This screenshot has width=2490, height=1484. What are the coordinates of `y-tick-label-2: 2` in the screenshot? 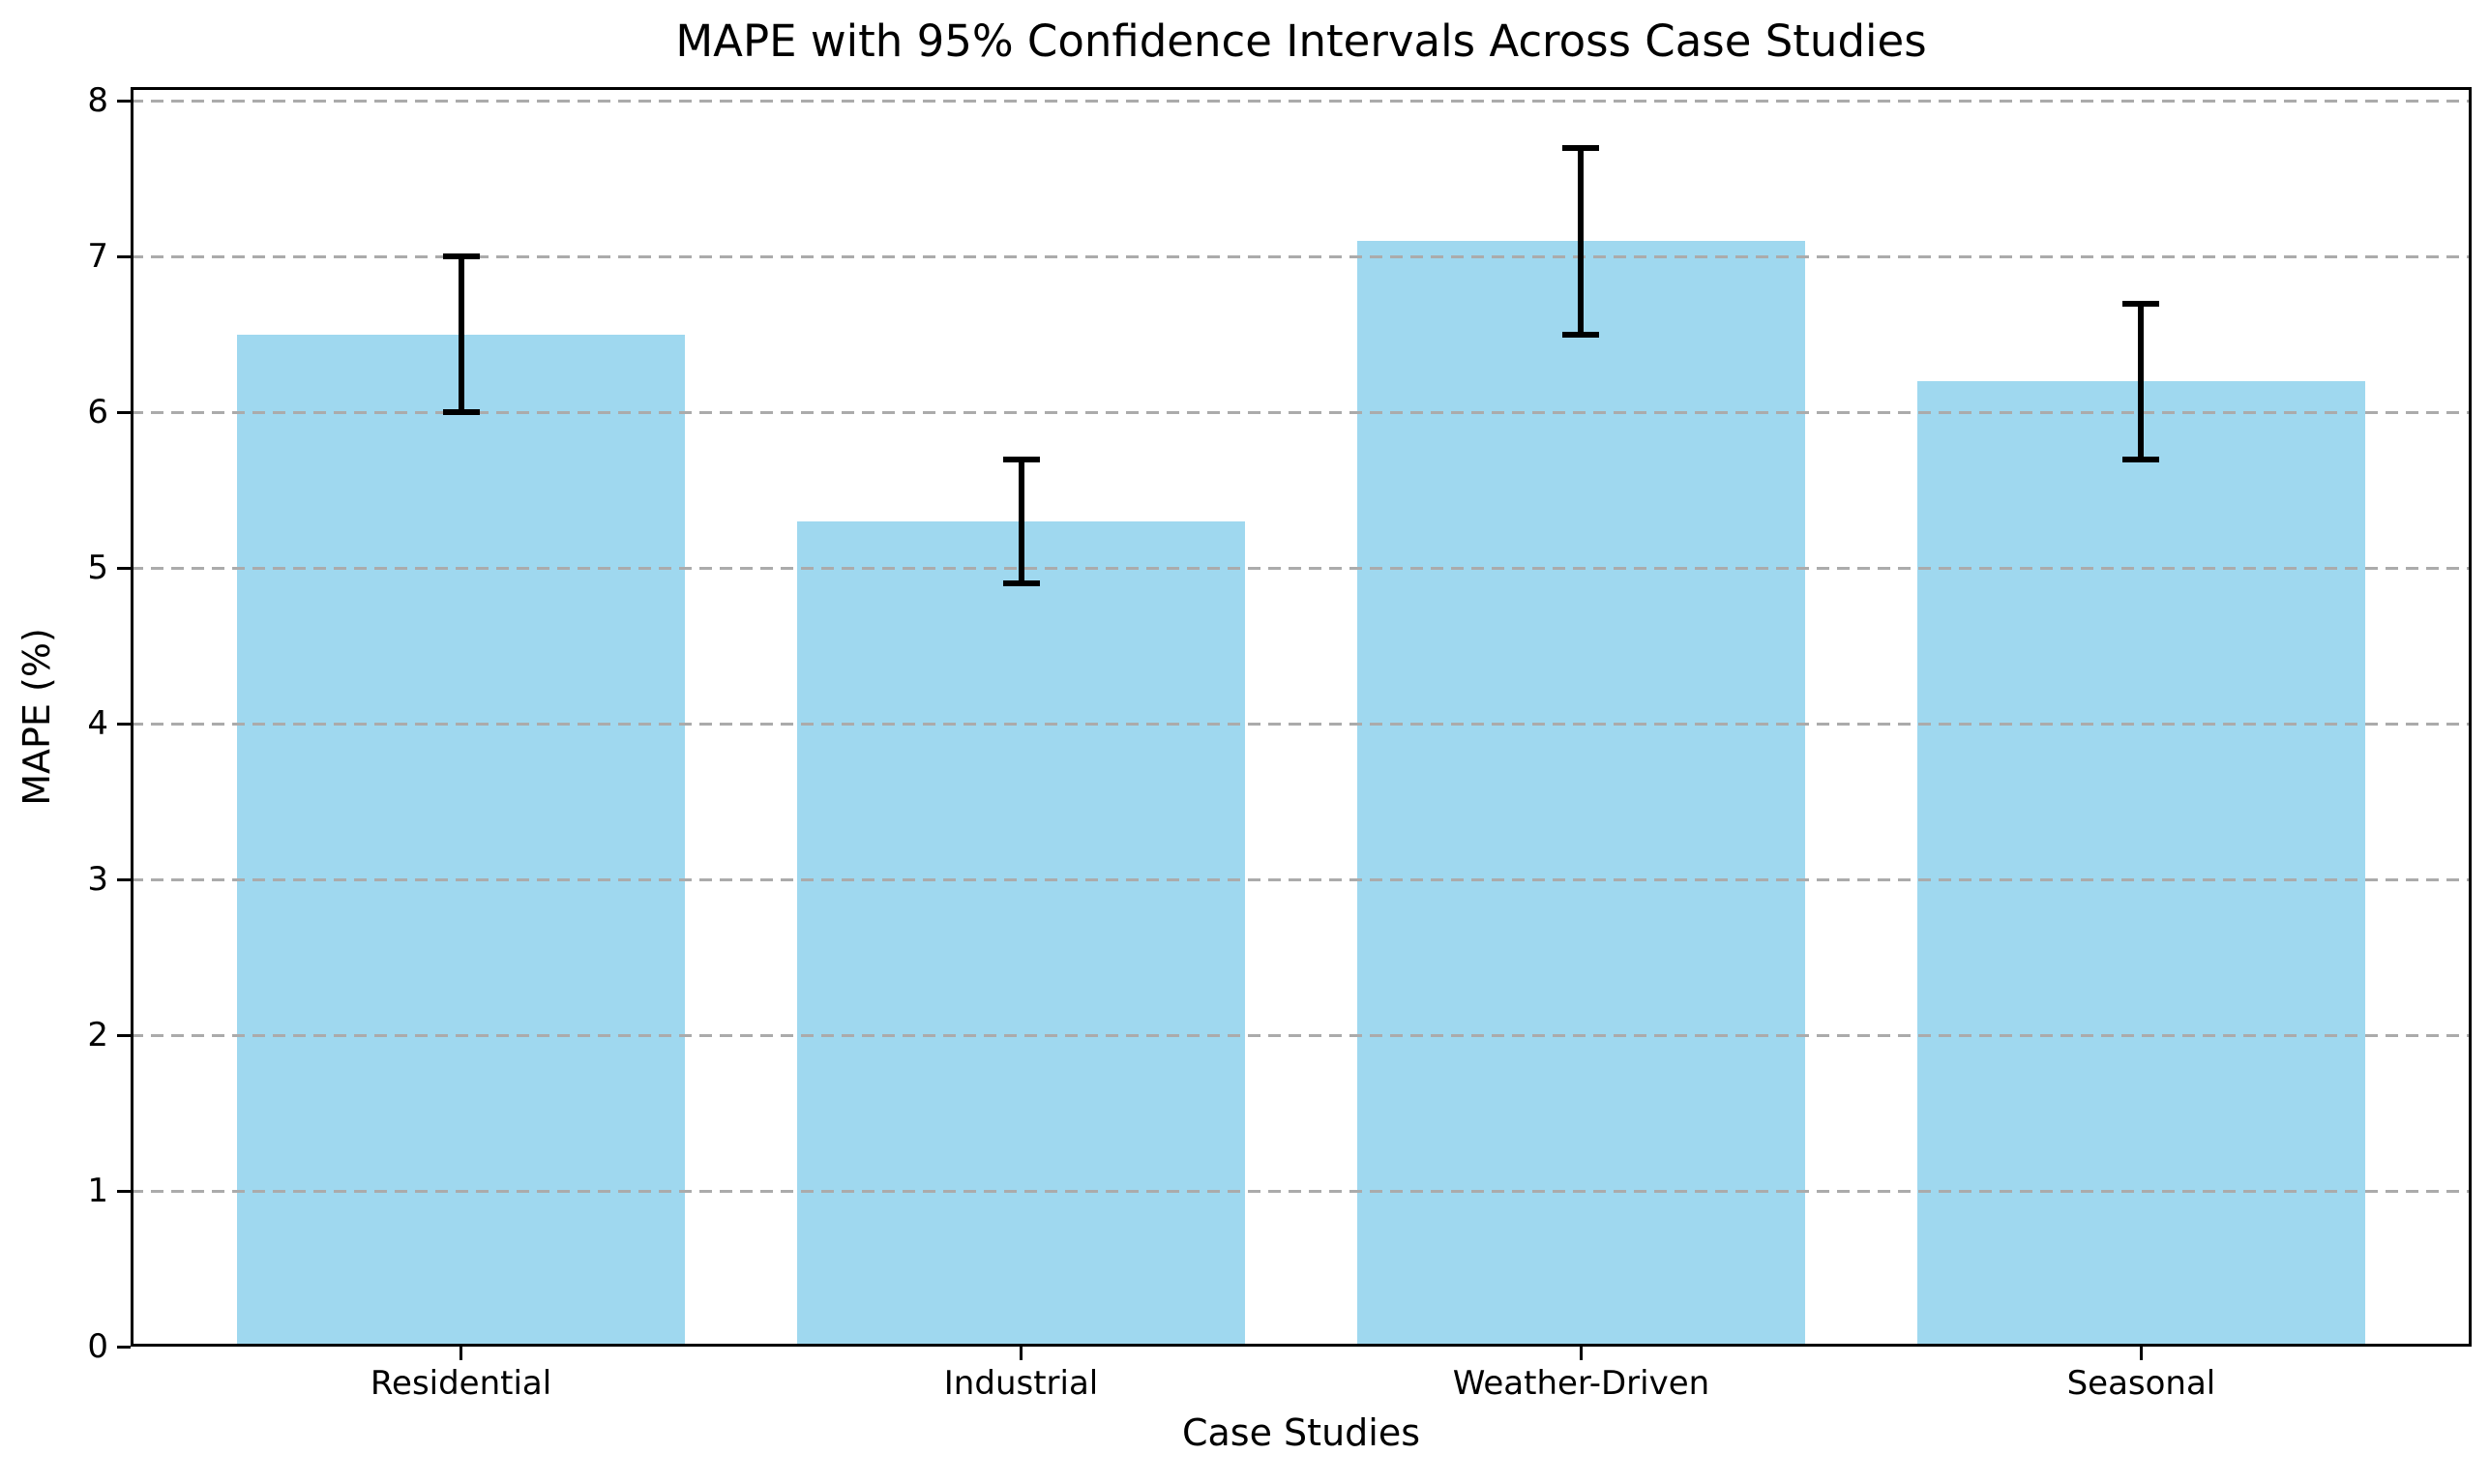 It's located at (97, 1035).